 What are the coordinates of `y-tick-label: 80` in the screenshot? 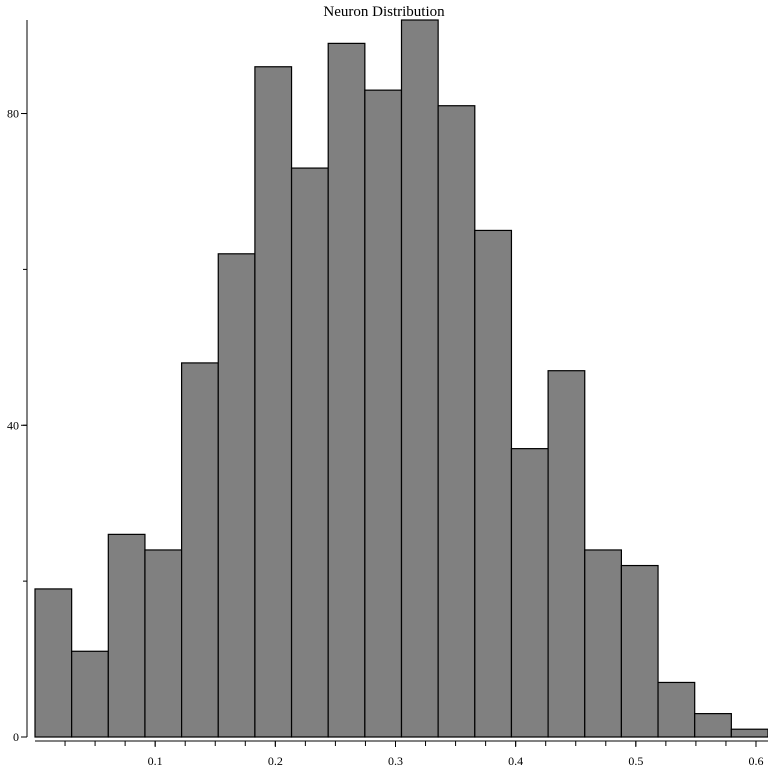 It's located at (13, 114).